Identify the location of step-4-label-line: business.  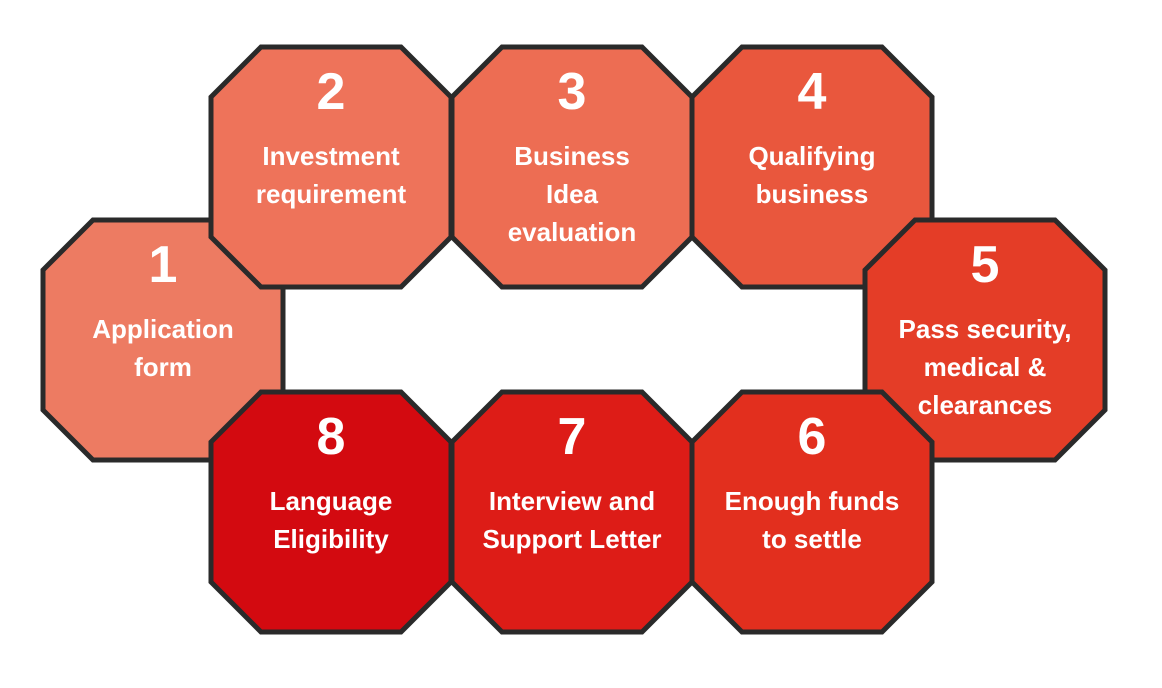
(812, 194).